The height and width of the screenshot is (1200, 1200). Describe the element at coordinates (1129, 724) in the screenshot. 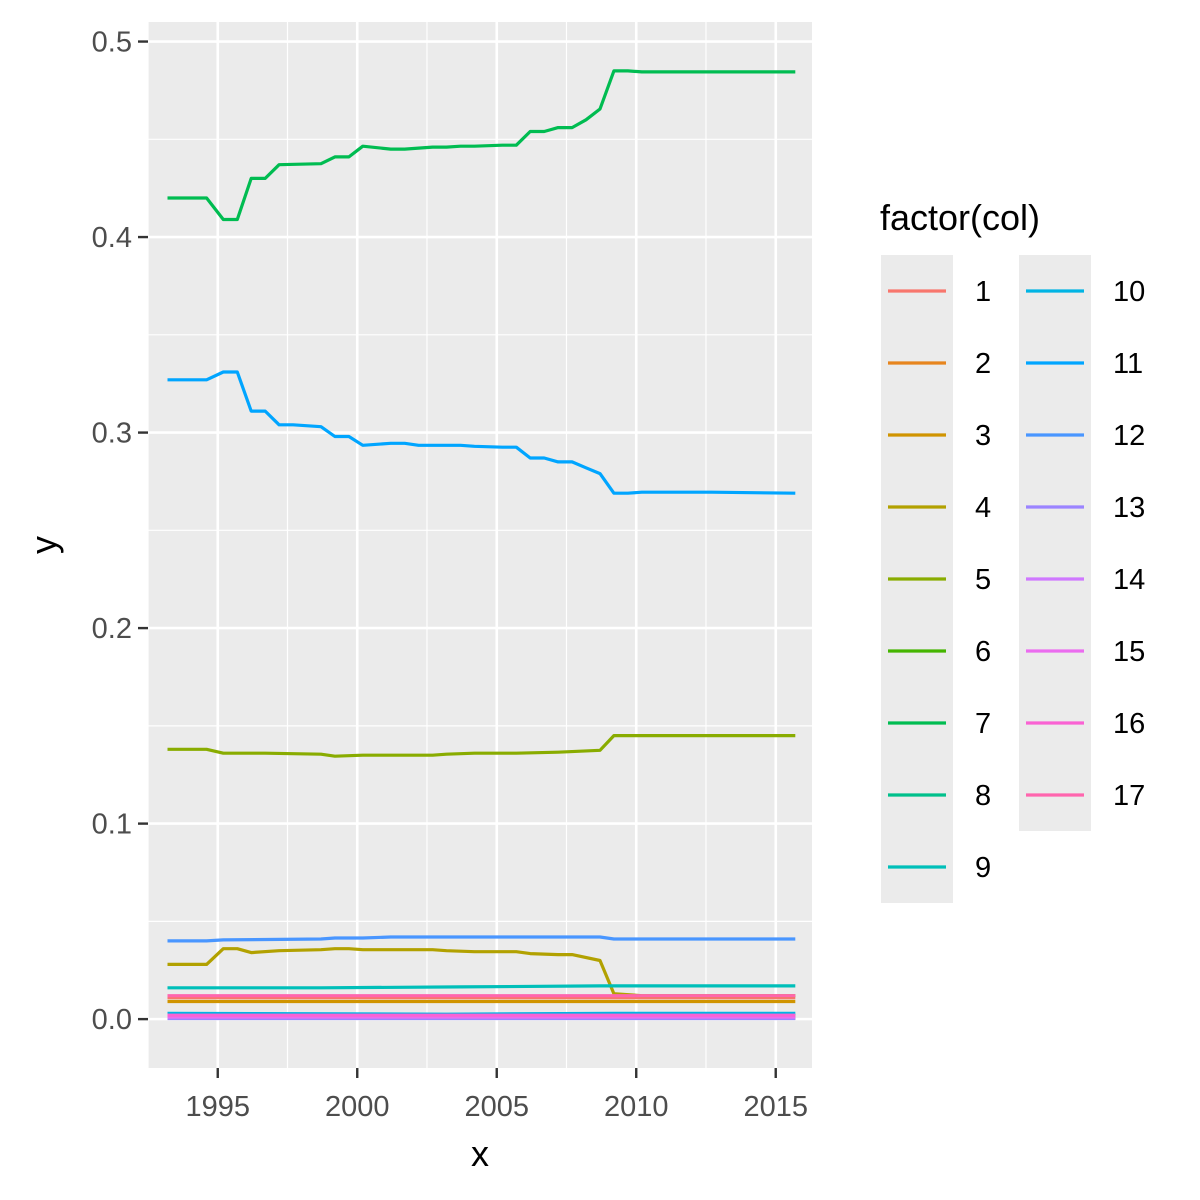

I see `legend-label-16: 16` at that location.